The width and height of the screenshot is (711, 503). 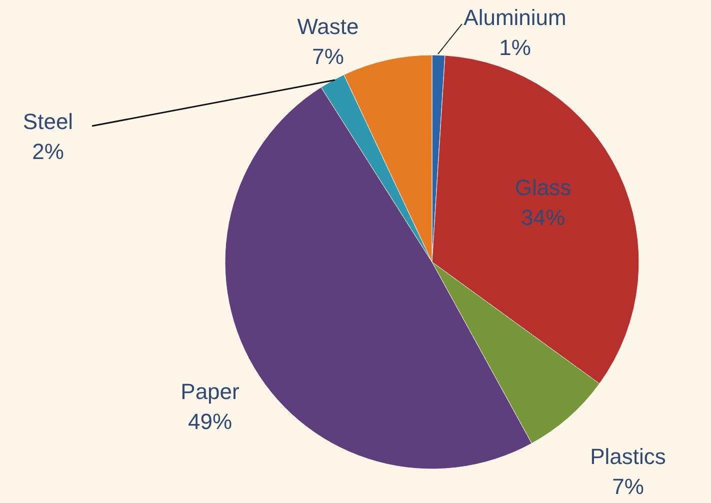 I want to click on data-label: 2%, so click(x=48, y=151).